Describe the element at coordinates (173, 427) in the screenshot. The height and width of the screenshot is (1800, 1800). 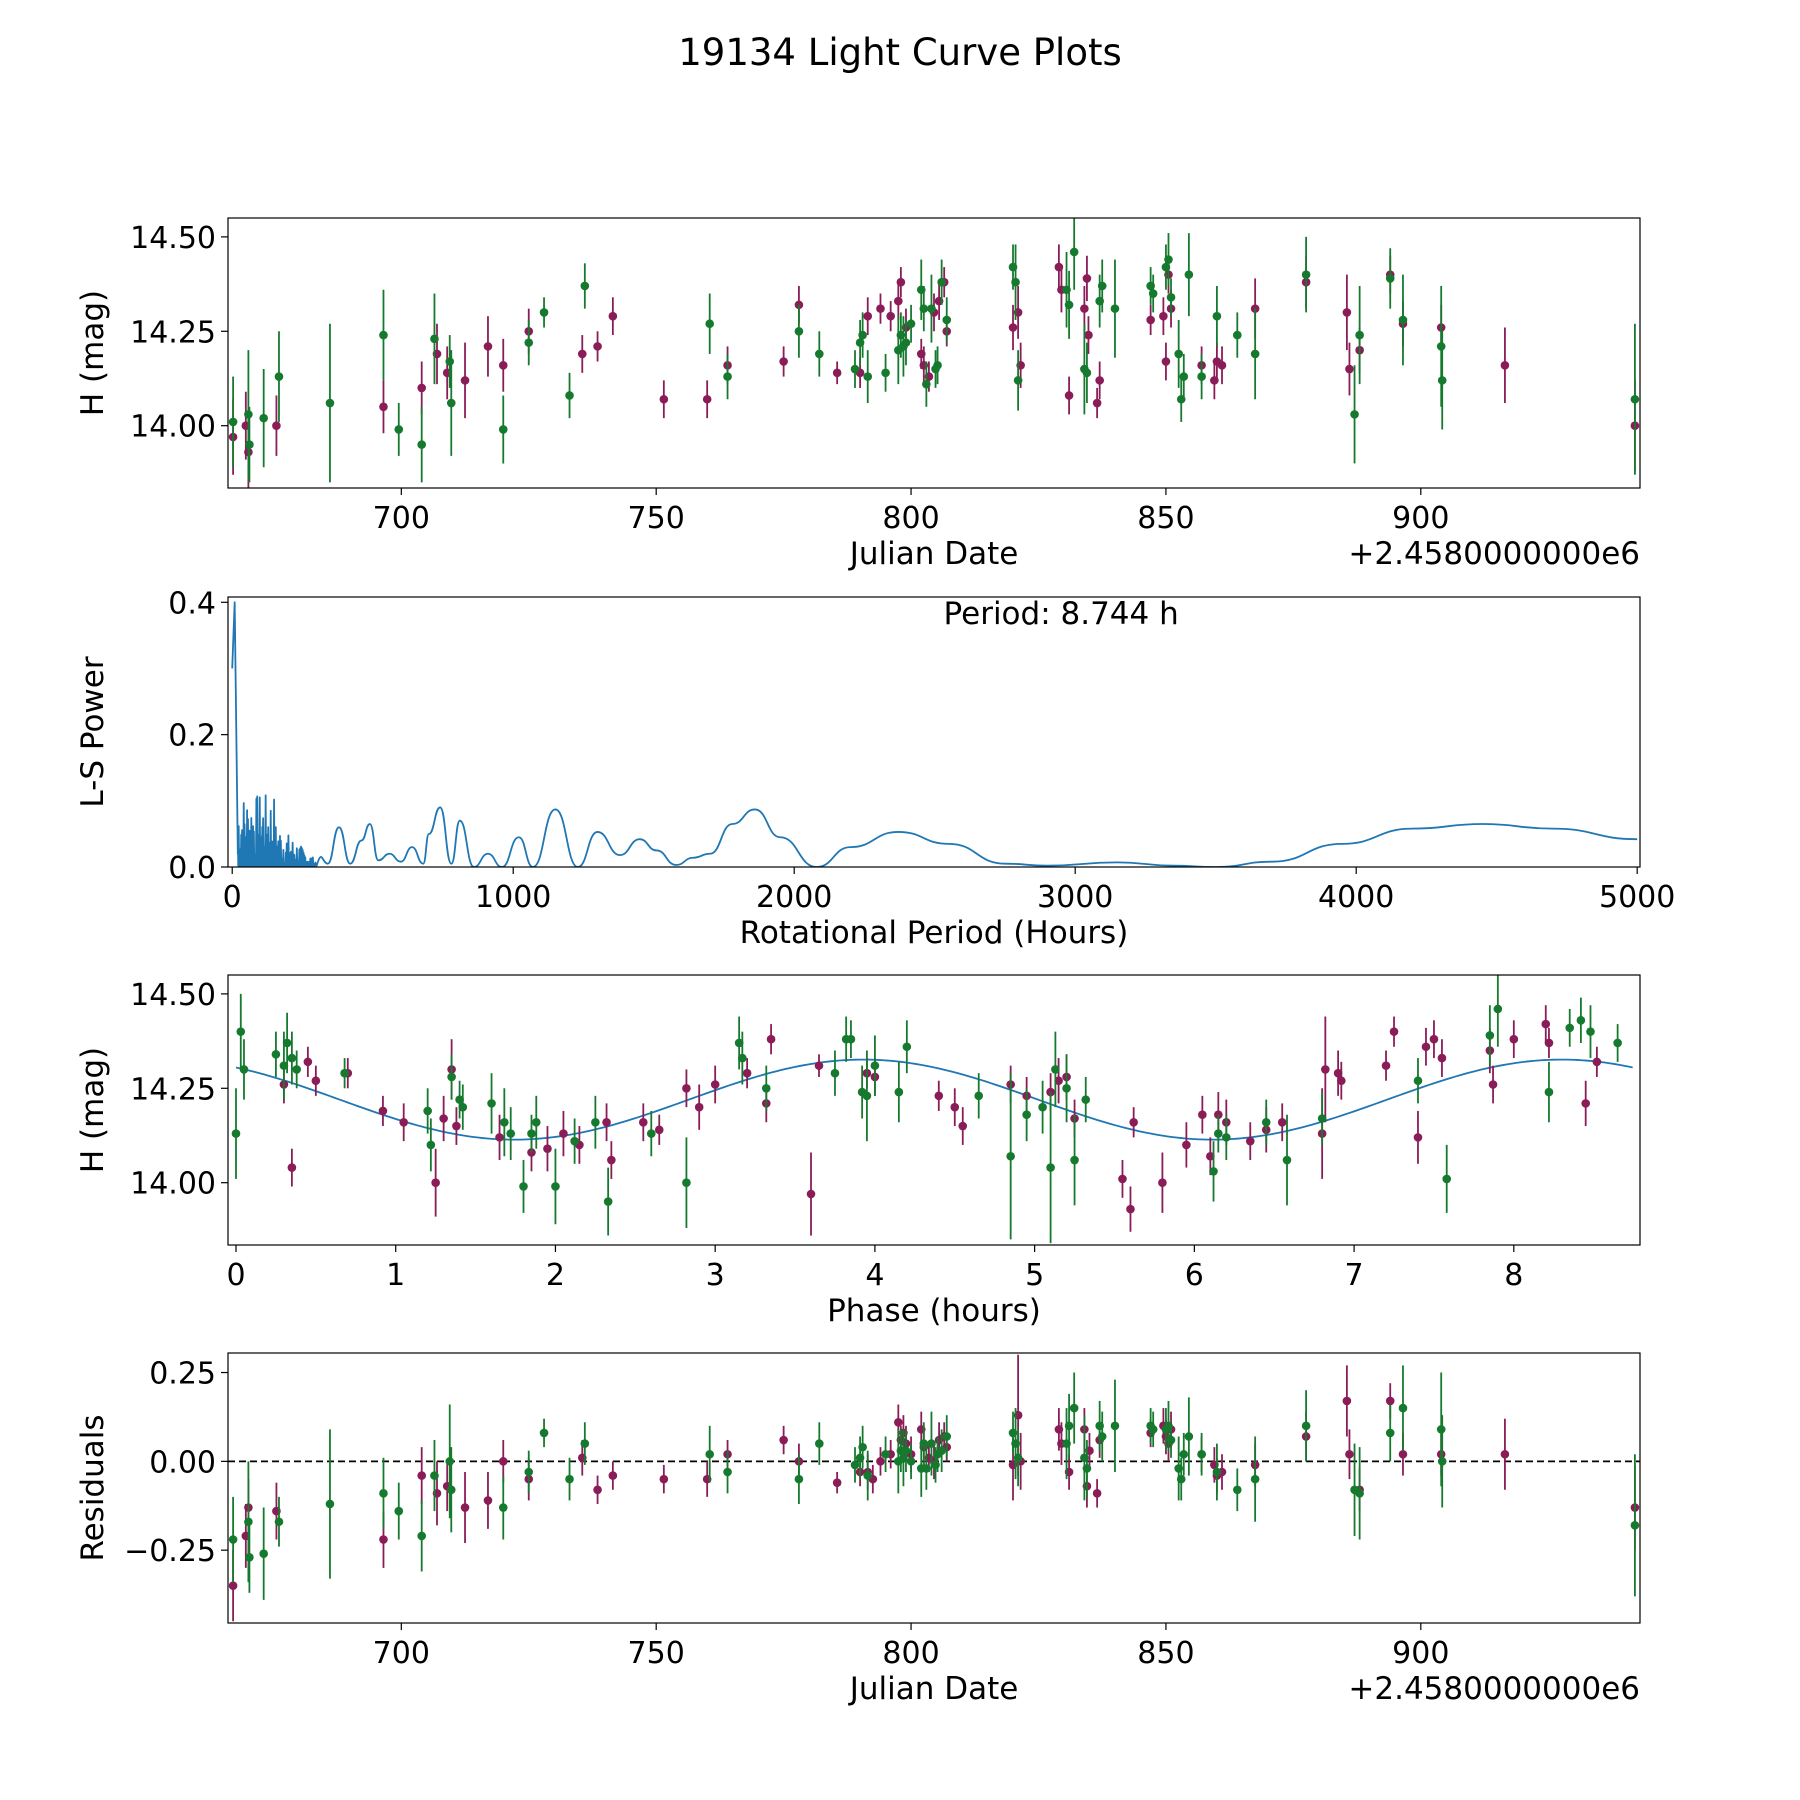
I see `y-tick-label: 14.00` at that location.